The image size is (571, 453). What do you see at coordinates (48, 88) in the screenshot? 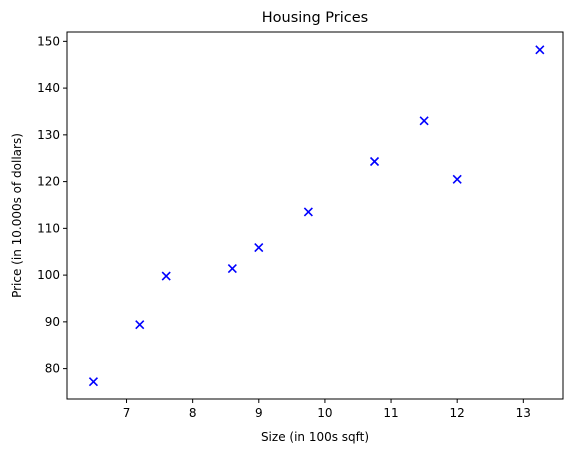
I see `y-tick-label: 140` at bounding box center [48, 88].